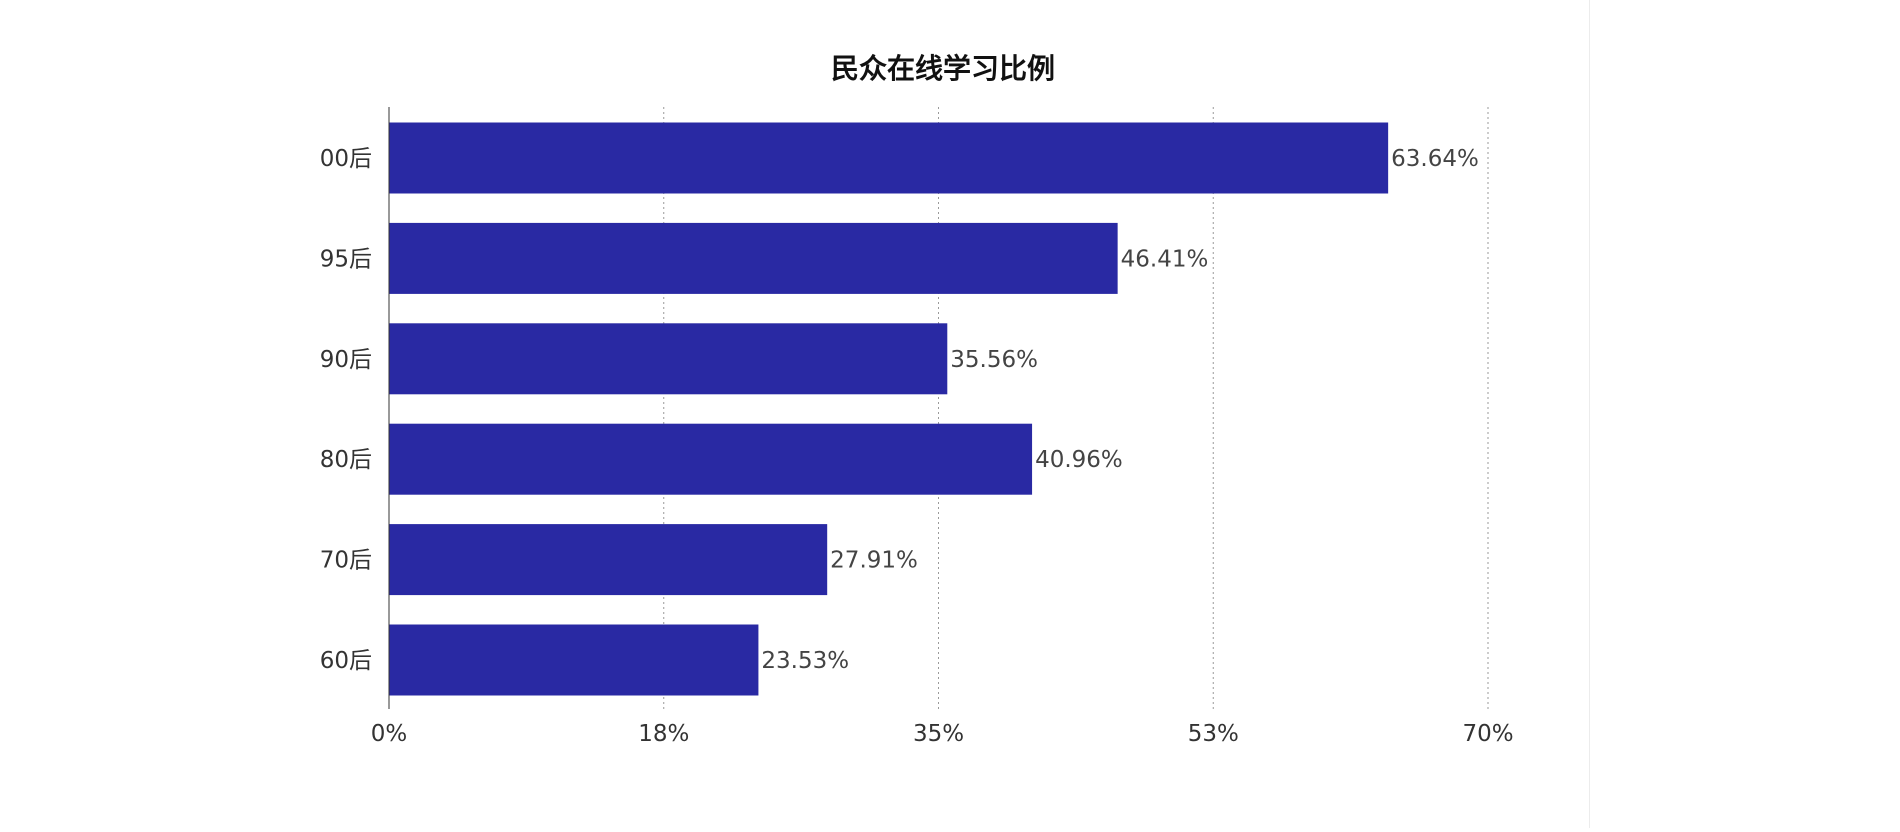 This screenshot has width=1900, height=832. I want to click on category-label: 00后, so click(346, 159).